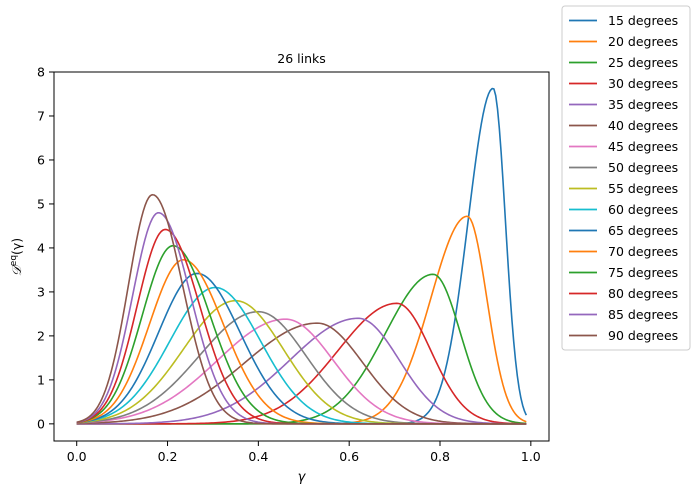  Describe the element at coordinates (16, 270) in the screenshot. I see `y-axis-label-main: 𝒟` at that location.